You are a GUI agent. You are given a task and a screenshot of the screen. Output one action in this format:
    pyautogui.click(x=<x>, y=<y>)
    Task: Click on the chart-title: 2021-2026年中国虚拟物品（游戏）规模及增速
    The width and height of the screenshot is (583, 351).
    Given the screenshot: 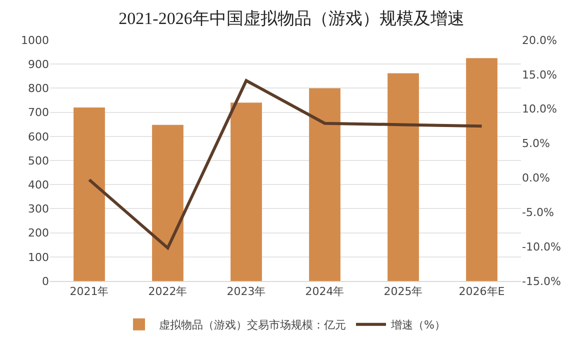 What is the action you would take?
    pyautogui.click(x=291, y=18)
    